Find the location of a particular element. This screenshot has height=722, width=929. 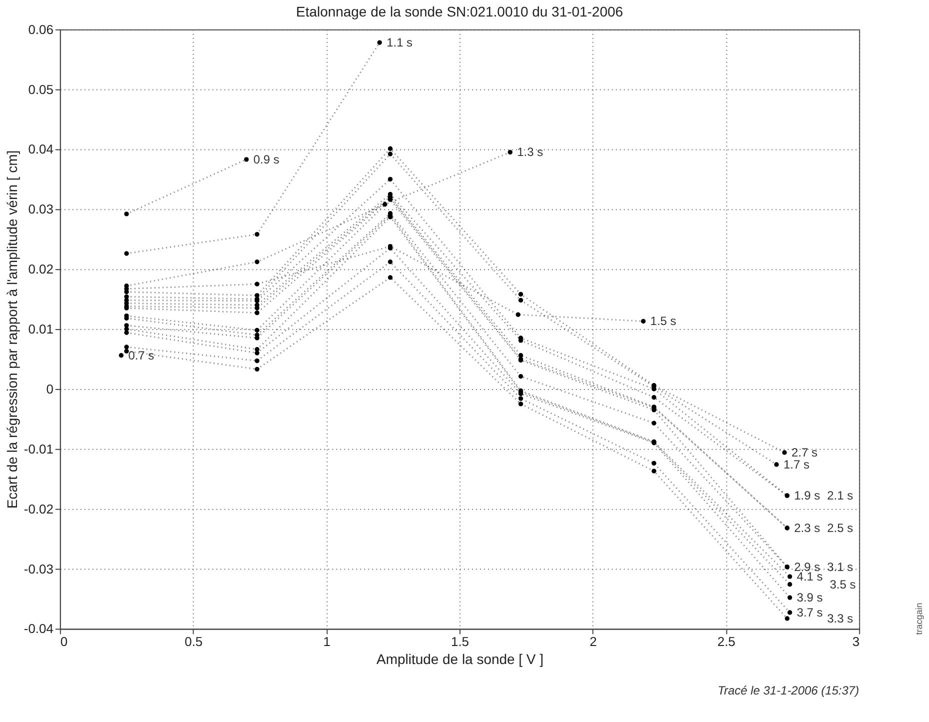

series-label: 1.7 s is located at coordinates (796, 464).